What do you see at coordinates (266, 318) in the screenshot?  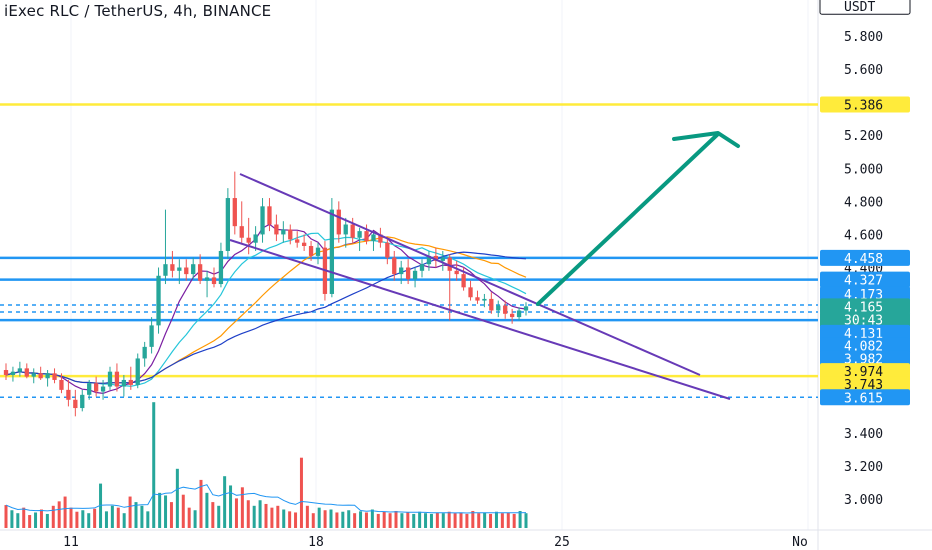 I see `moving-average-line` at bounding box center [266, 318].